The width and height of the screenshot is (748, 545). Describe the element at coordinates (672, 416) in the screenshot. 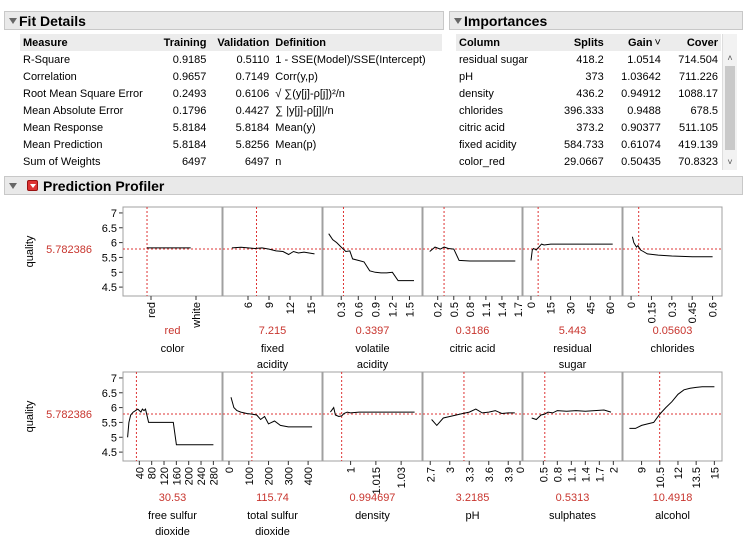

I see `profile-panel-alcohol` at that location.